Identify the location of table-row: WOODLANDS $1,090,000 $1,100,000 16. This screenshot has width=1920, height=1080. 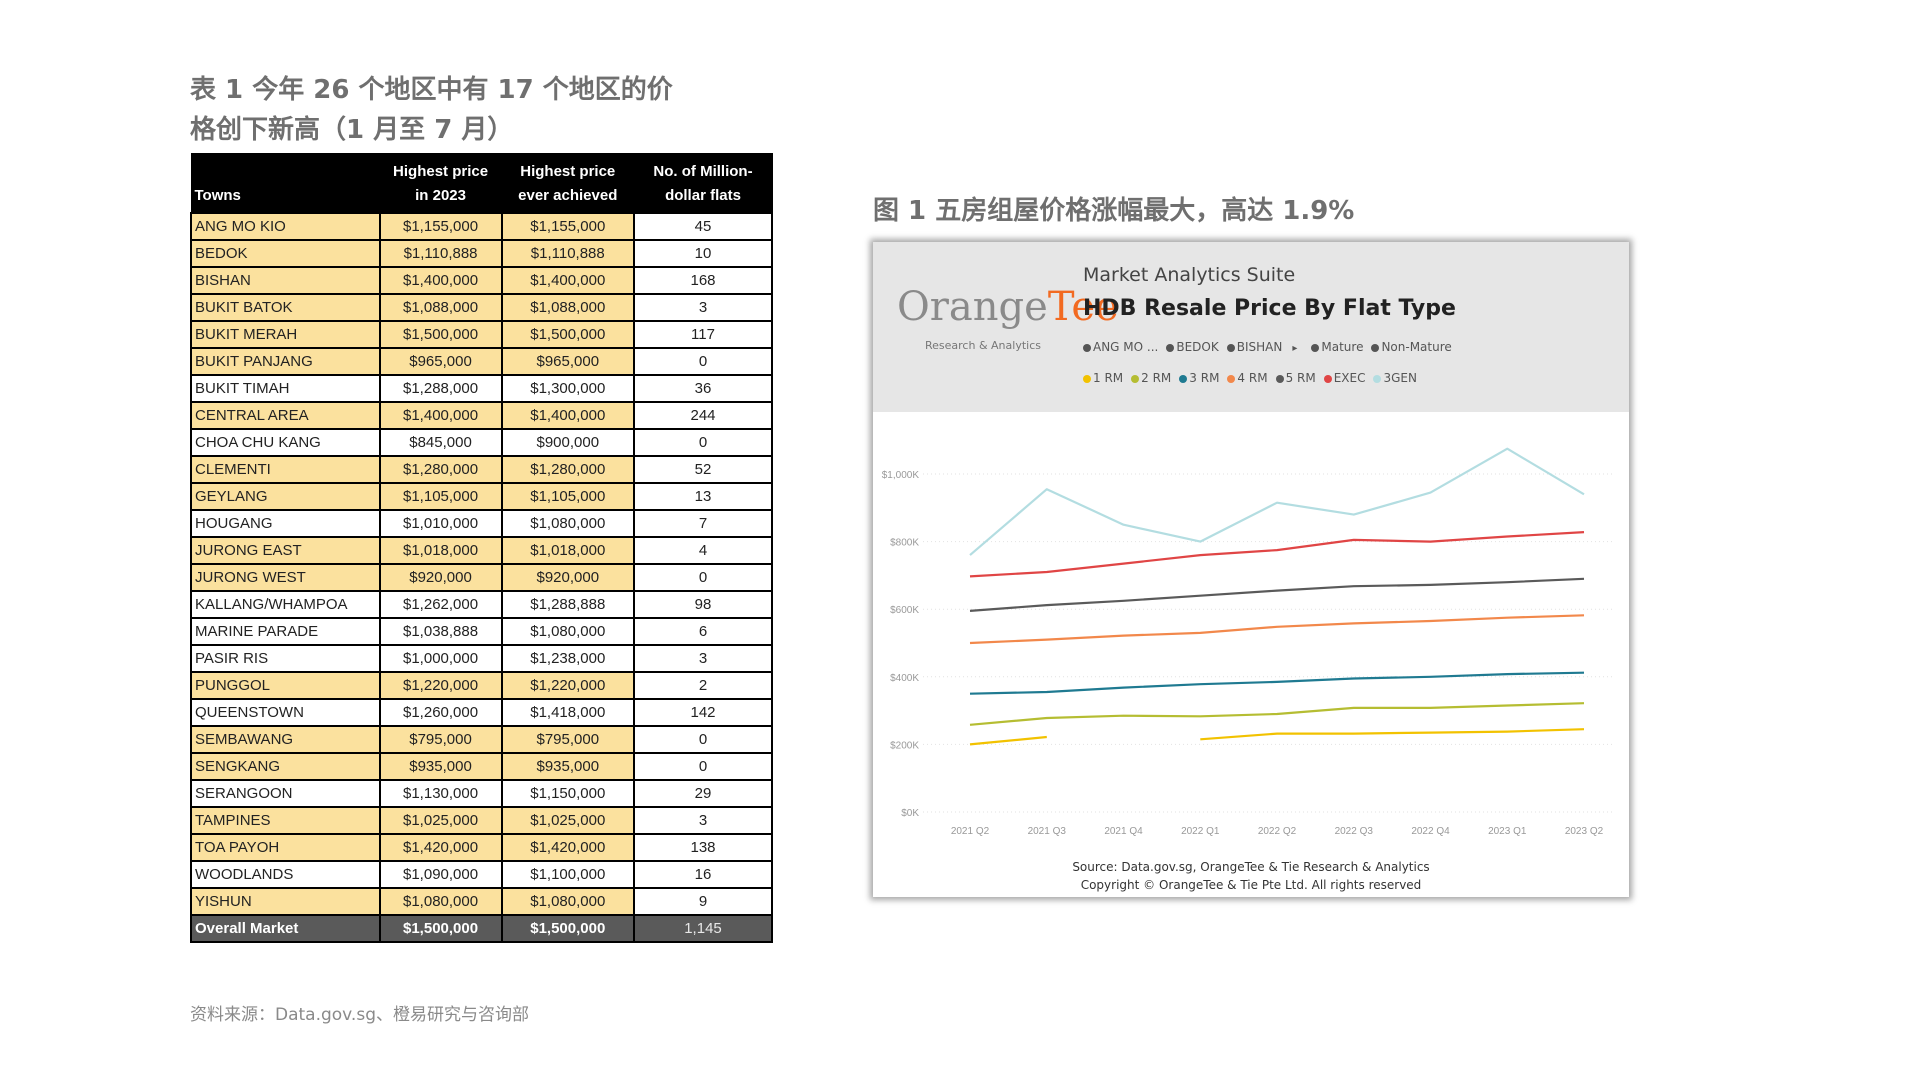
(481, 874).